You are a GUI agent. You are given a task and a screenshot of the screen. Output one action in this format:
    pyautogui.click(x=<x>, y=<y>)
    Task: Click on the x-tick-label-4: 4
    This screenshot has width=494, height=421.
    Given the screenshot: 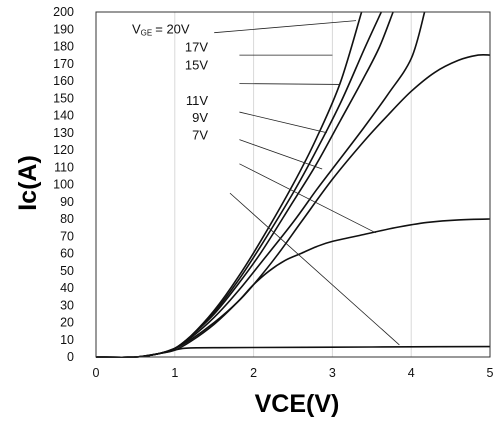 What is the action you would take?
    pyautogui.click(x=411, y=373)
    